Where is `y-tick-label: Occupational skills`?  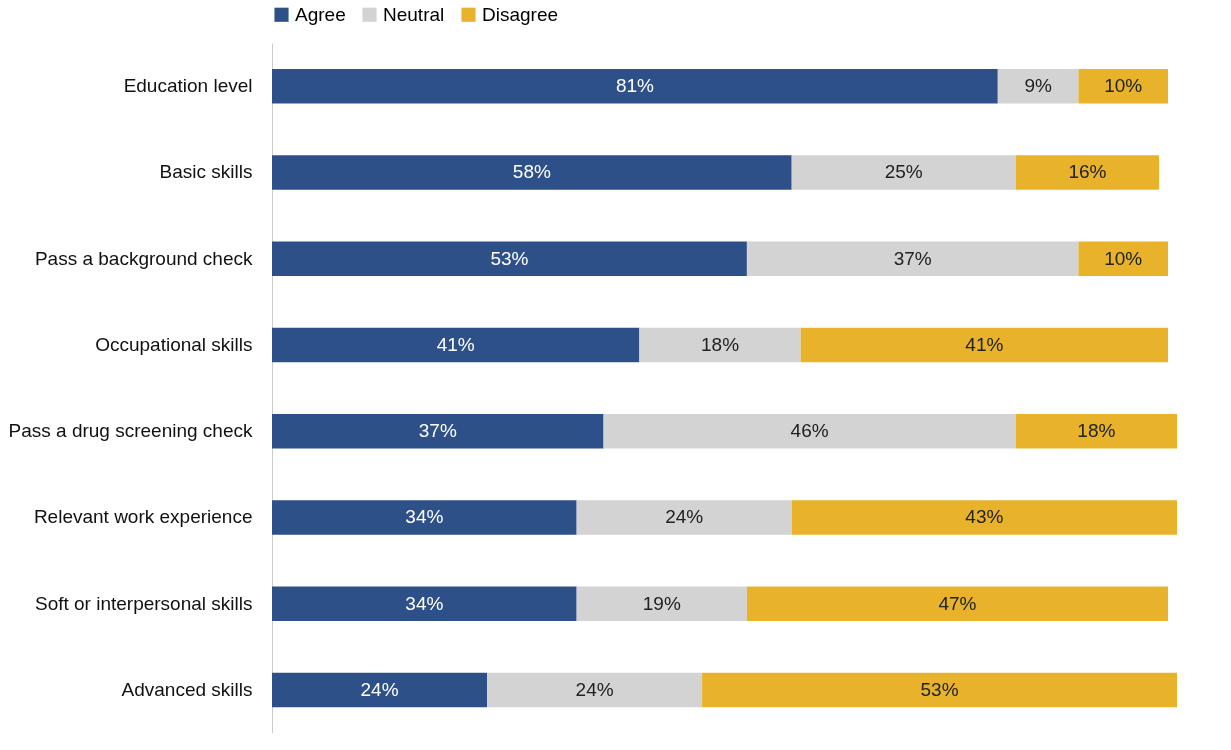
y-tick-label: Occupational skills is located at coordinates (174, 344).